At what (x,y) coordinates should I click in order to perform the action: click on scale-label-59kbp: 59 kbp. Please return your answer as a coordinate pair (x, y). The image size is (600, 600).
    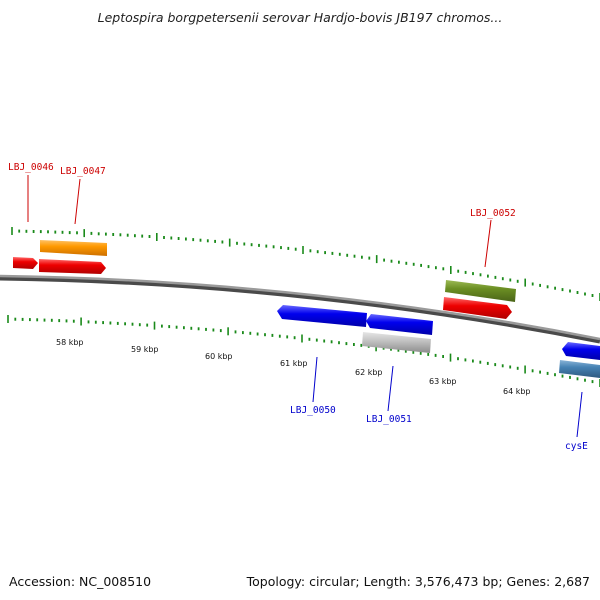
    Looking at the image, I should click on (145, 349).